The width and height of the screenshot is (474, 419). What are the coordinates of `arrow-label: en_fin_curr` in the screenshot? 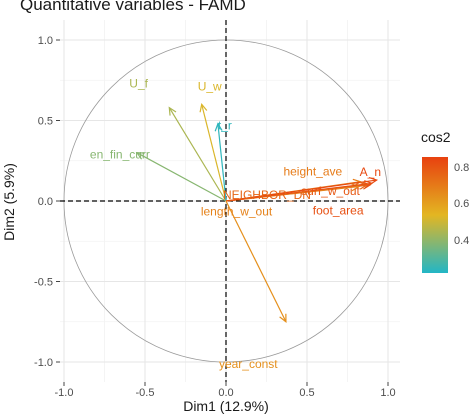 It's located at (120, 155).